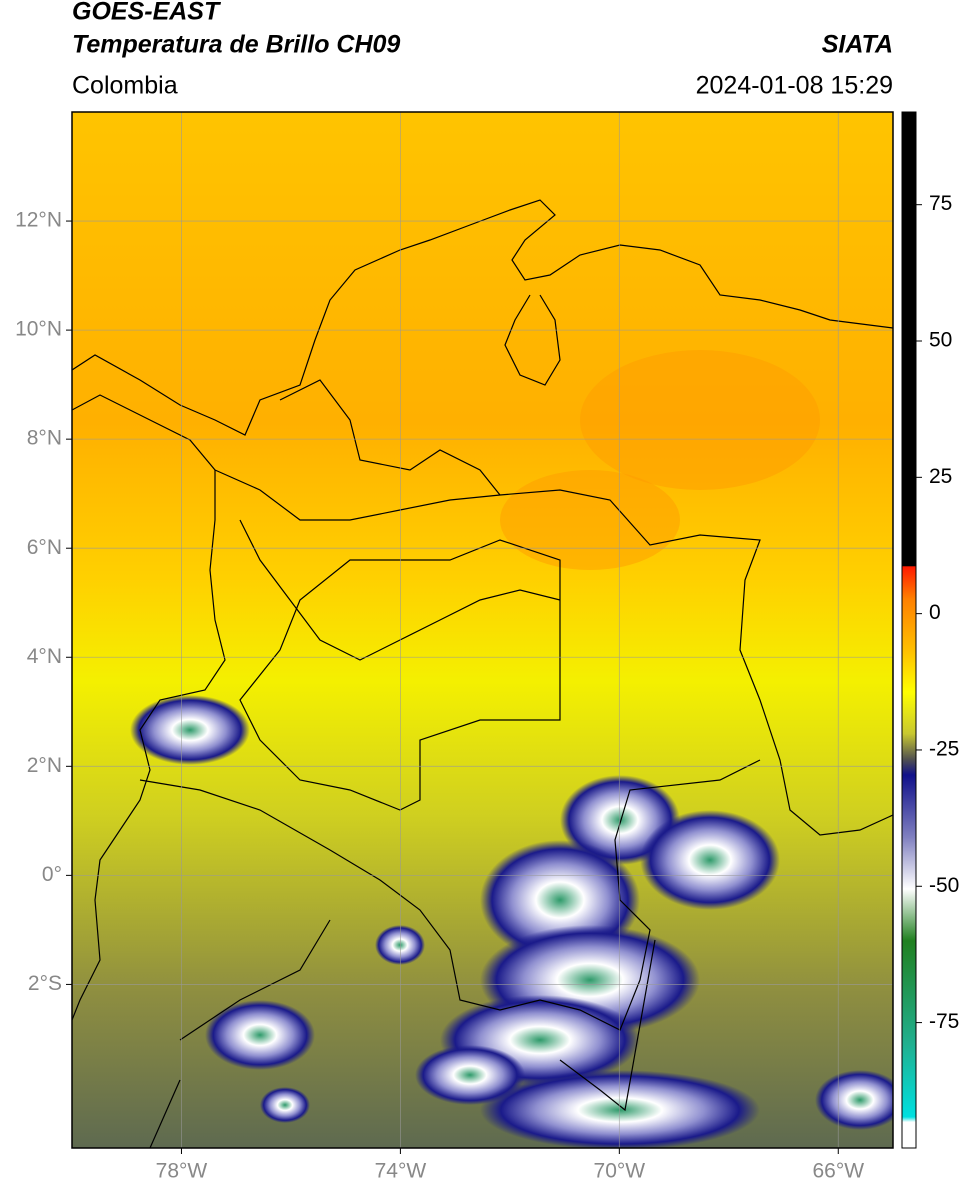  What do you see at coordinates (147, 13) in the screenshot?
I see `title: GOES-EAST` at bounding box center [147, 13].